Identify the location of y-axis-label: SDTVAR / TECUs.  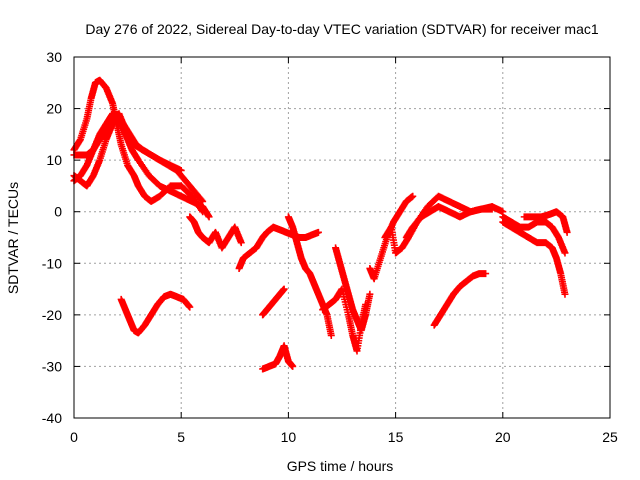
(13, 238).